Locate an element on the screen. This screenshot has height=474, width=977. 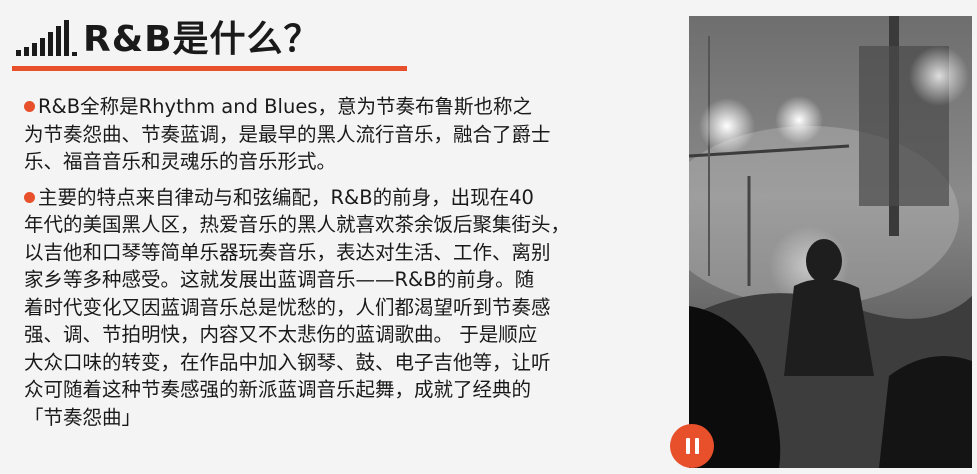
text-line: 「节奏怨曲」 is located at coordinates (83, 417).